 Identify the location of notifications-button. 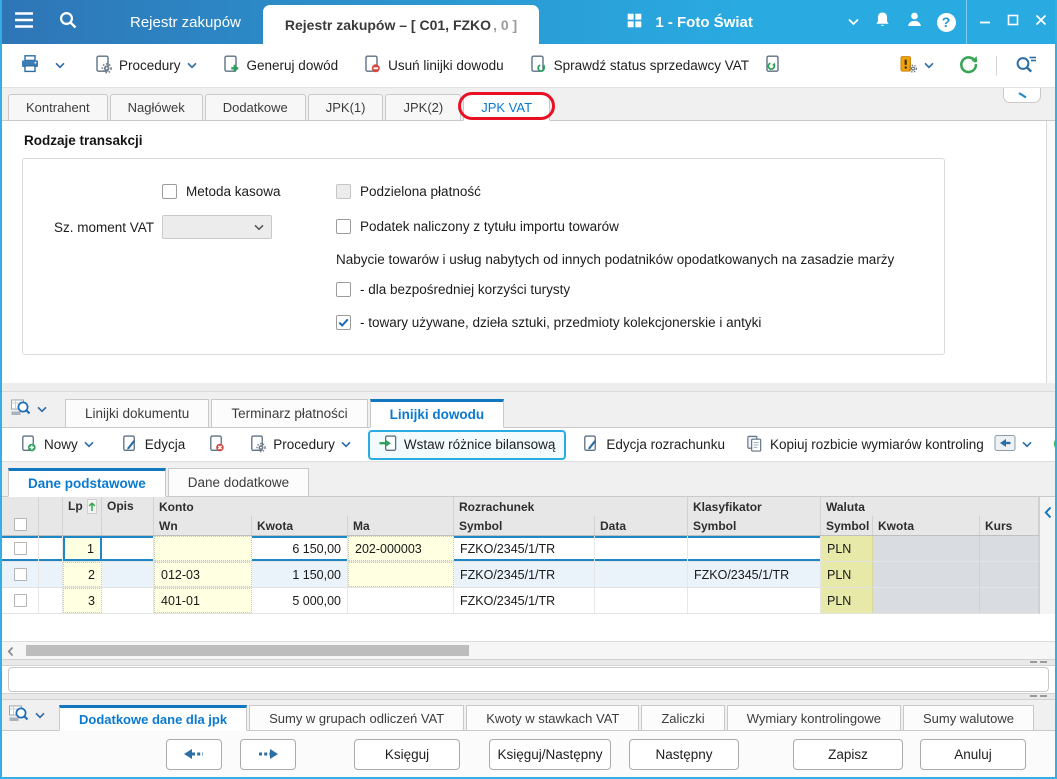
(882, 22).